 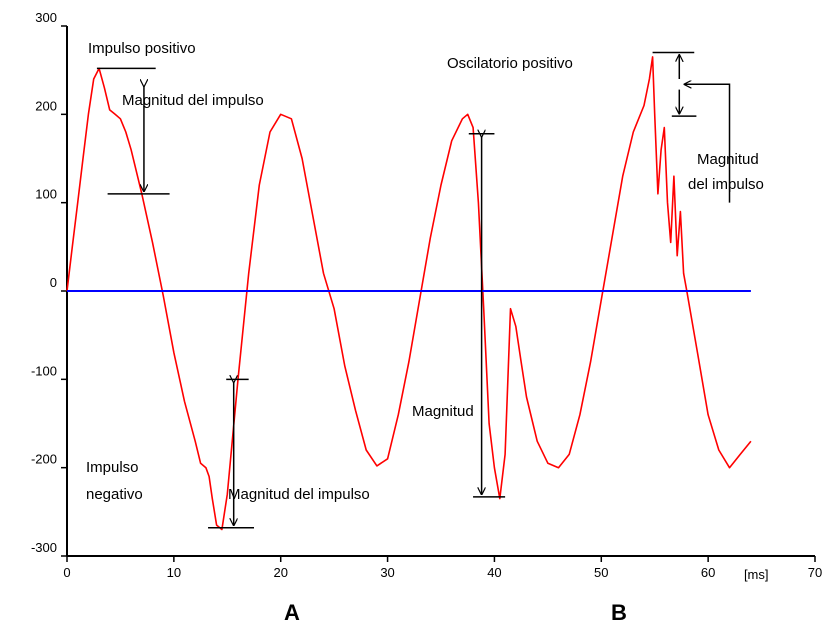 What do you see at coordinates (815, 572) in the screenshot?
I see `x-tick-label: 70` at bounding box center [815, 572].